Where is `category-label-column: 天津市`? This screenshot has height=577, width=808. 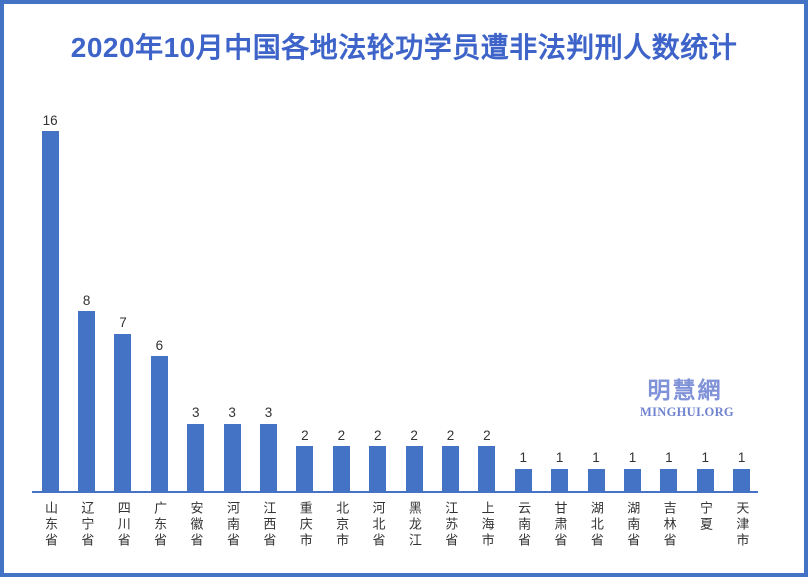
category-label-column: 天津市 is located at coordinates (741, 525).